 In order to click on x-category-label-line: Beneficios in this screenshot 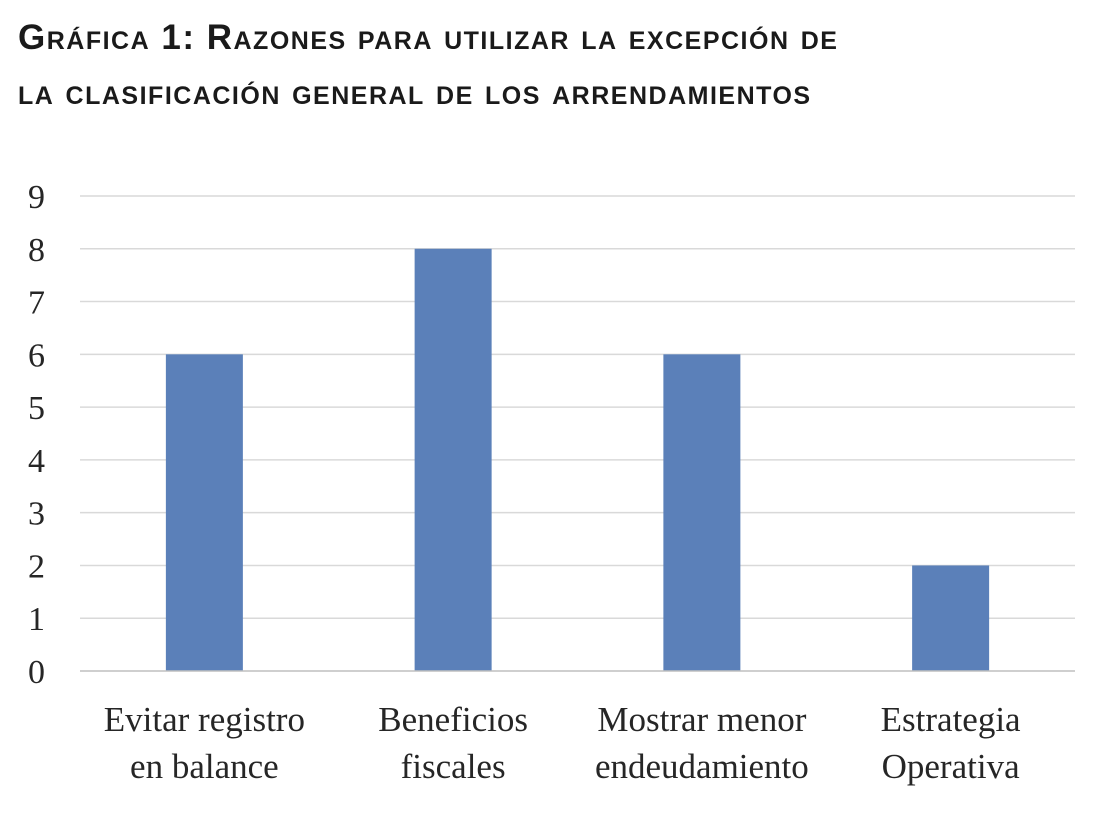, I will do `click(453, 719)`.